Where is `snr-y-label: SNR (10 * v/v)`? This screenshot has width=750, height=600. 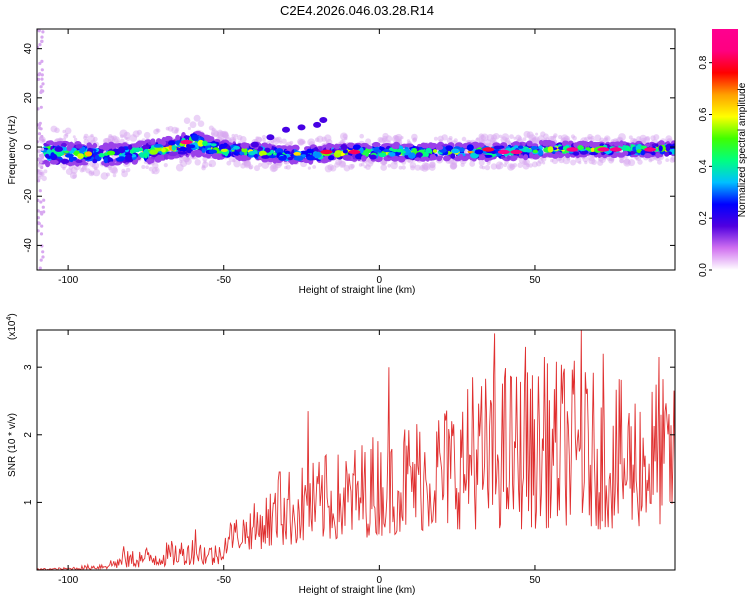 snr-y-label: SNR (10 * v/v) is located at coordinates (12, 445).